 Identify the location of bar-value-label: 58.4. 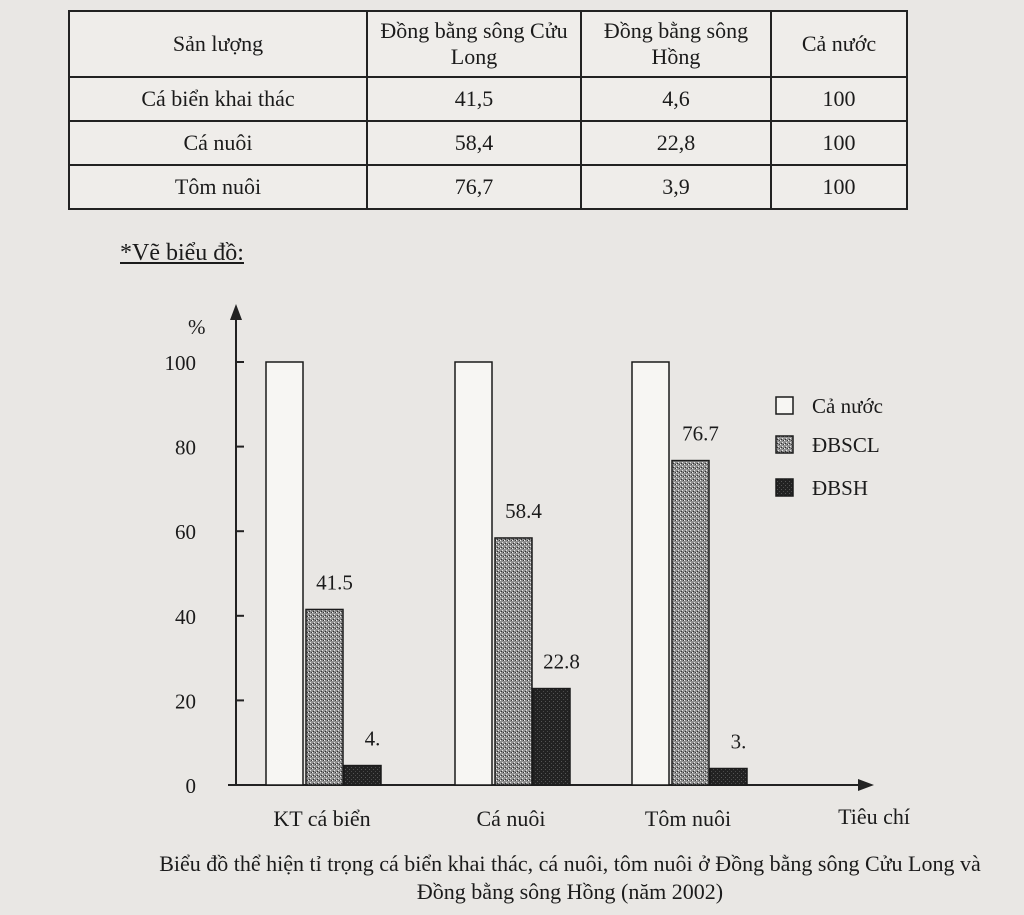
(523, 511).